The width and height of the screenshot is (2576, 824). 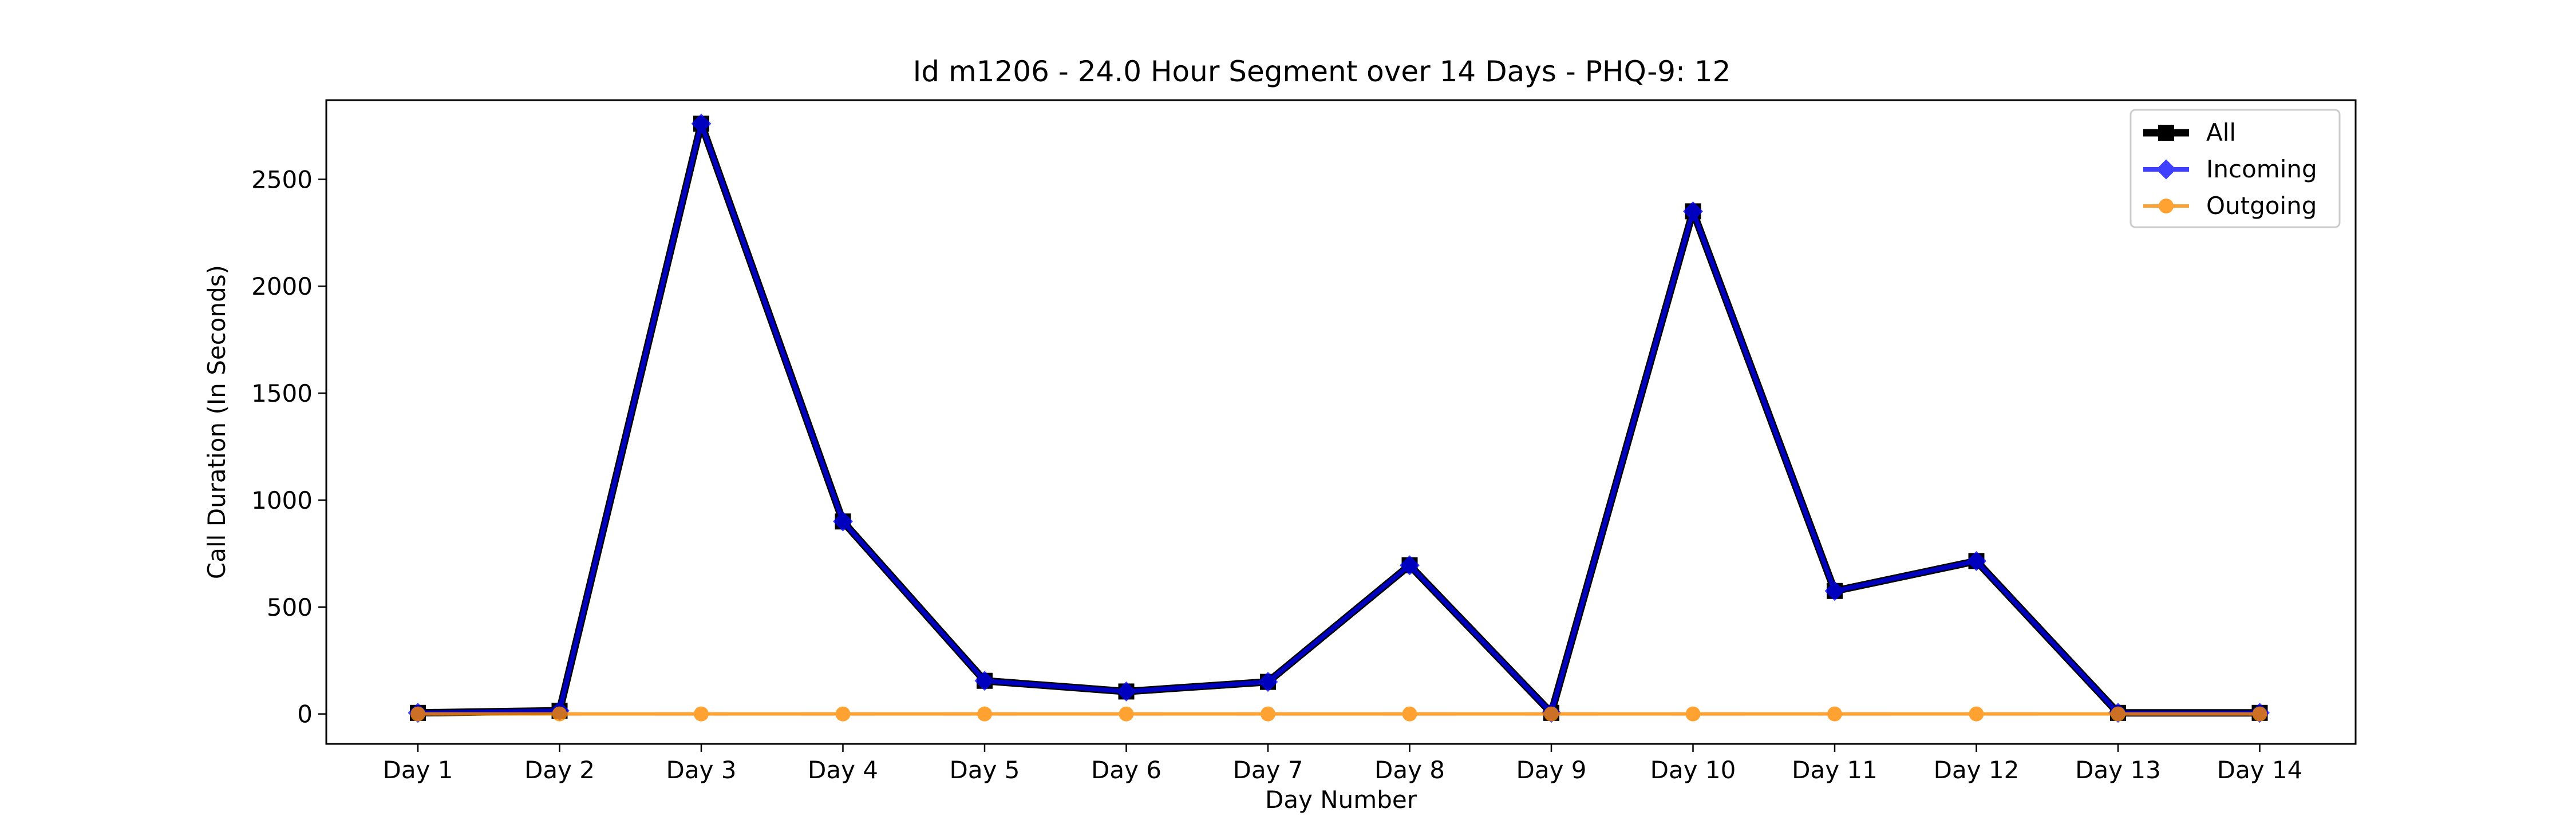 I want to click on x-tick-label: Day 7, so click(x=1267, y=770).